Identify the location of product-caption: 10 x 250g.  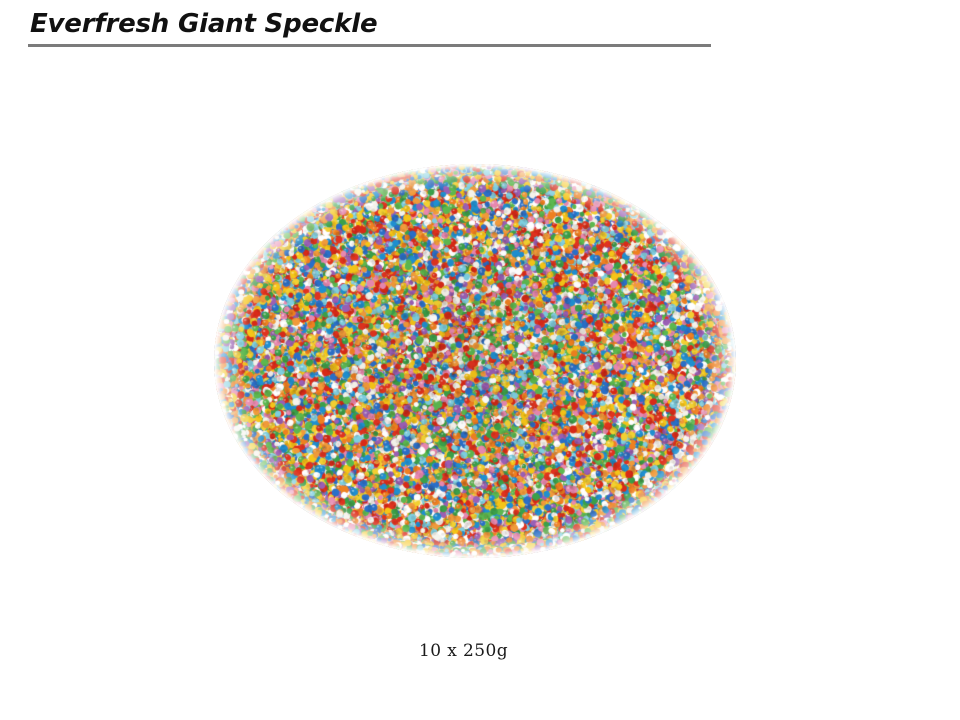
(463, 651).